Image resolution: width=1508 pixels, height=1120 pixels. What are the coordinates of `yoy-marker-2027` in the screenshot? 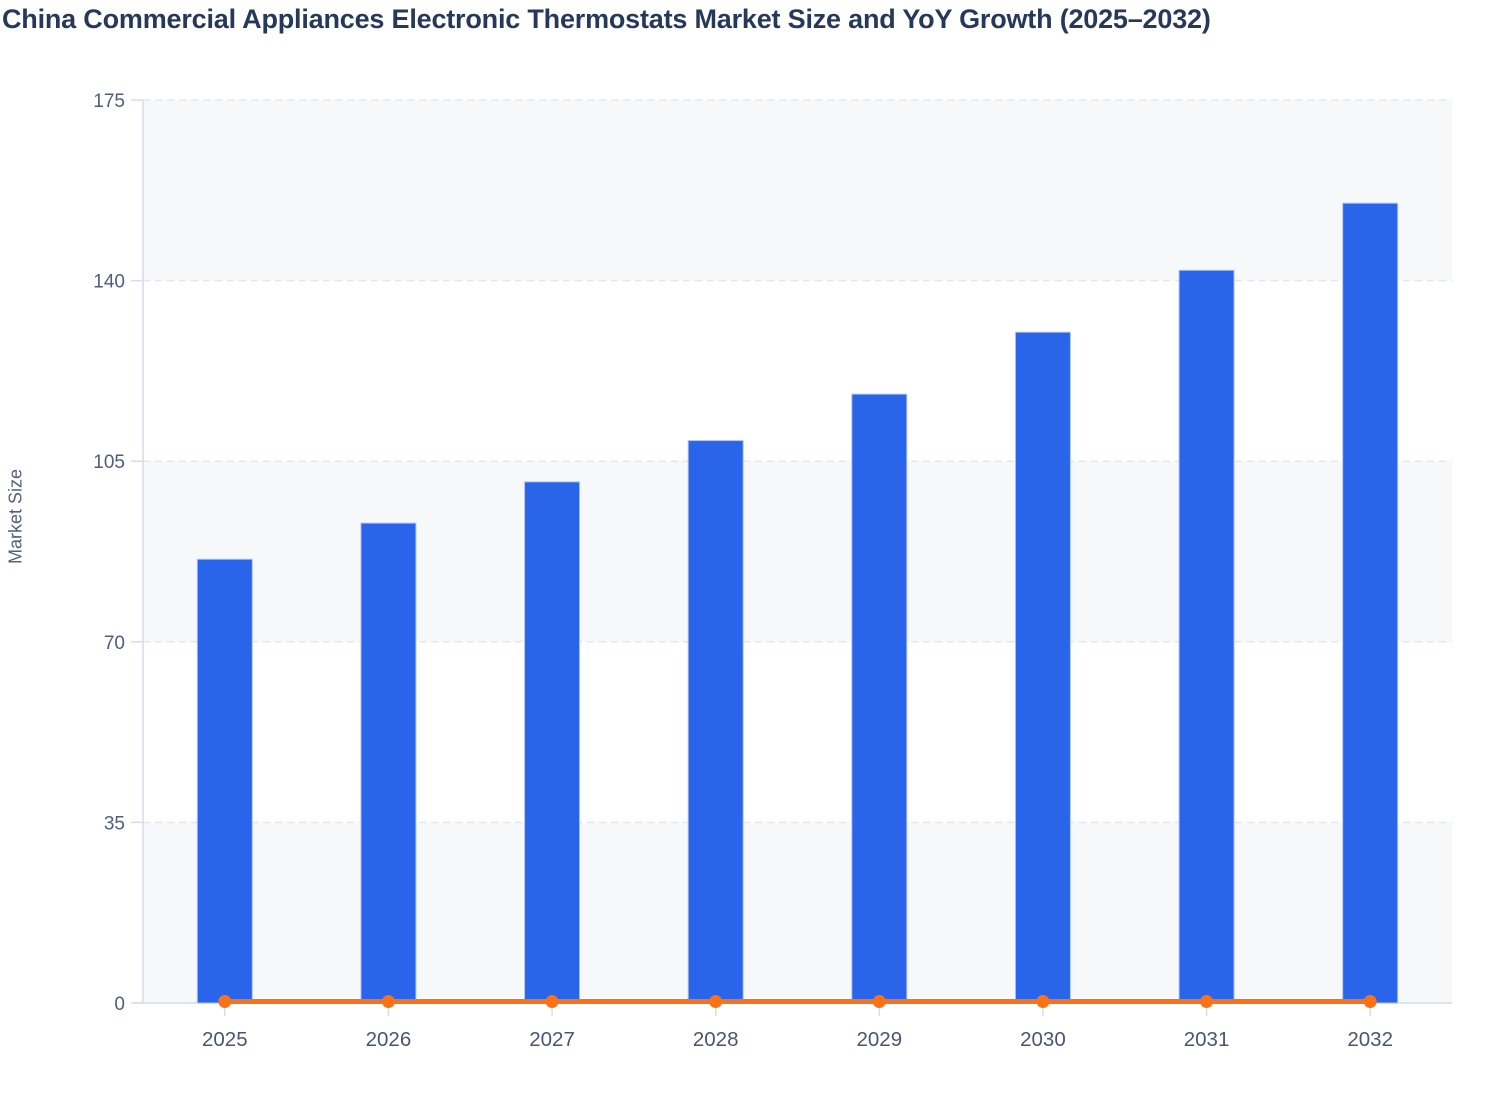 It's located at (552, 1001).